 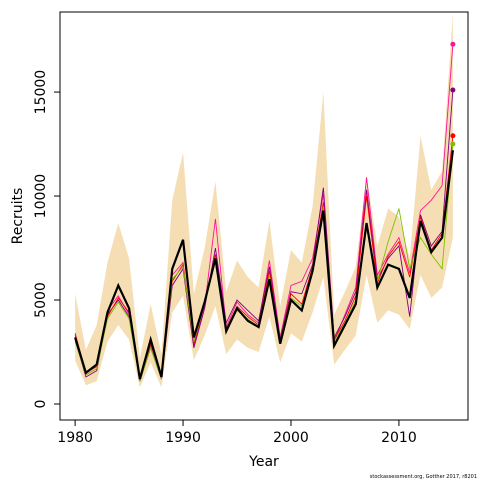 What do you see at coordinates (41, 300) in the screenshot?
I see `y-tick-label: 5000` at bounding box center [41, 300].